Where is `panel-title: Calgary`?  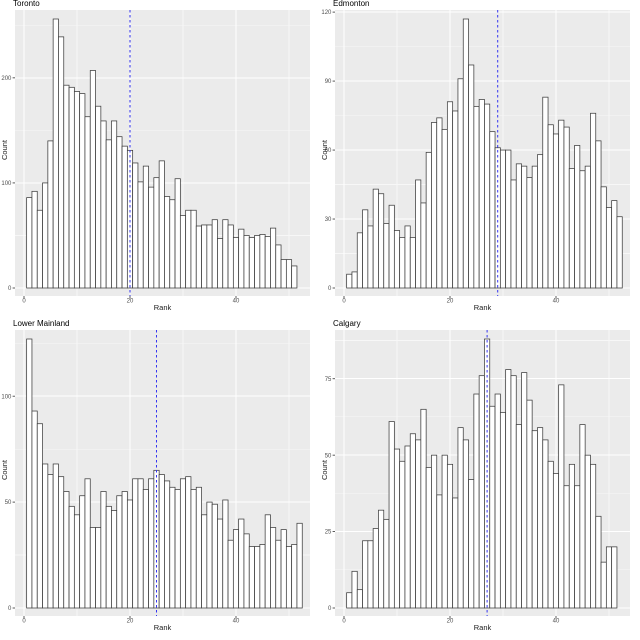
panel-title: Calgary is located at coordinates (347, 323).